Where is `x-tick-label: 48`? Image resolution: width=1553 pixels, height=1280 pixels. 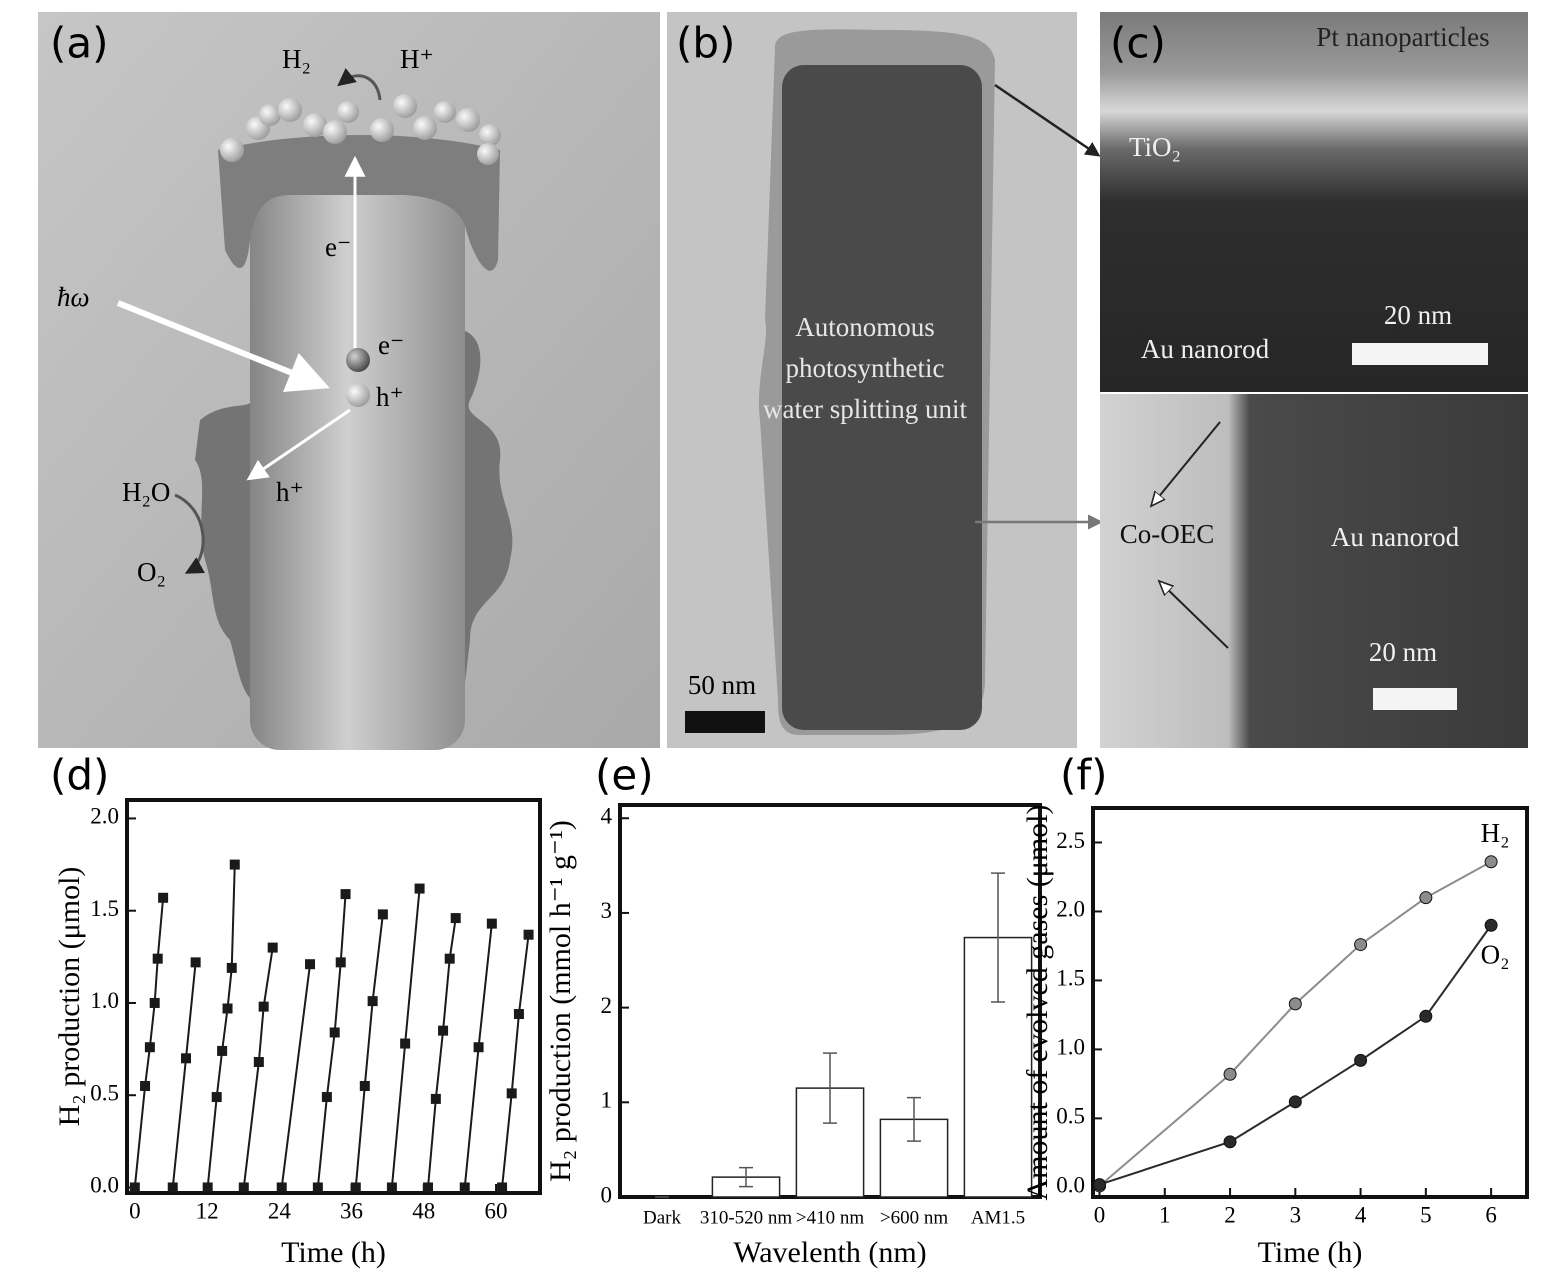
x-tick-label: 48 is located at coordinates (423, 1210).